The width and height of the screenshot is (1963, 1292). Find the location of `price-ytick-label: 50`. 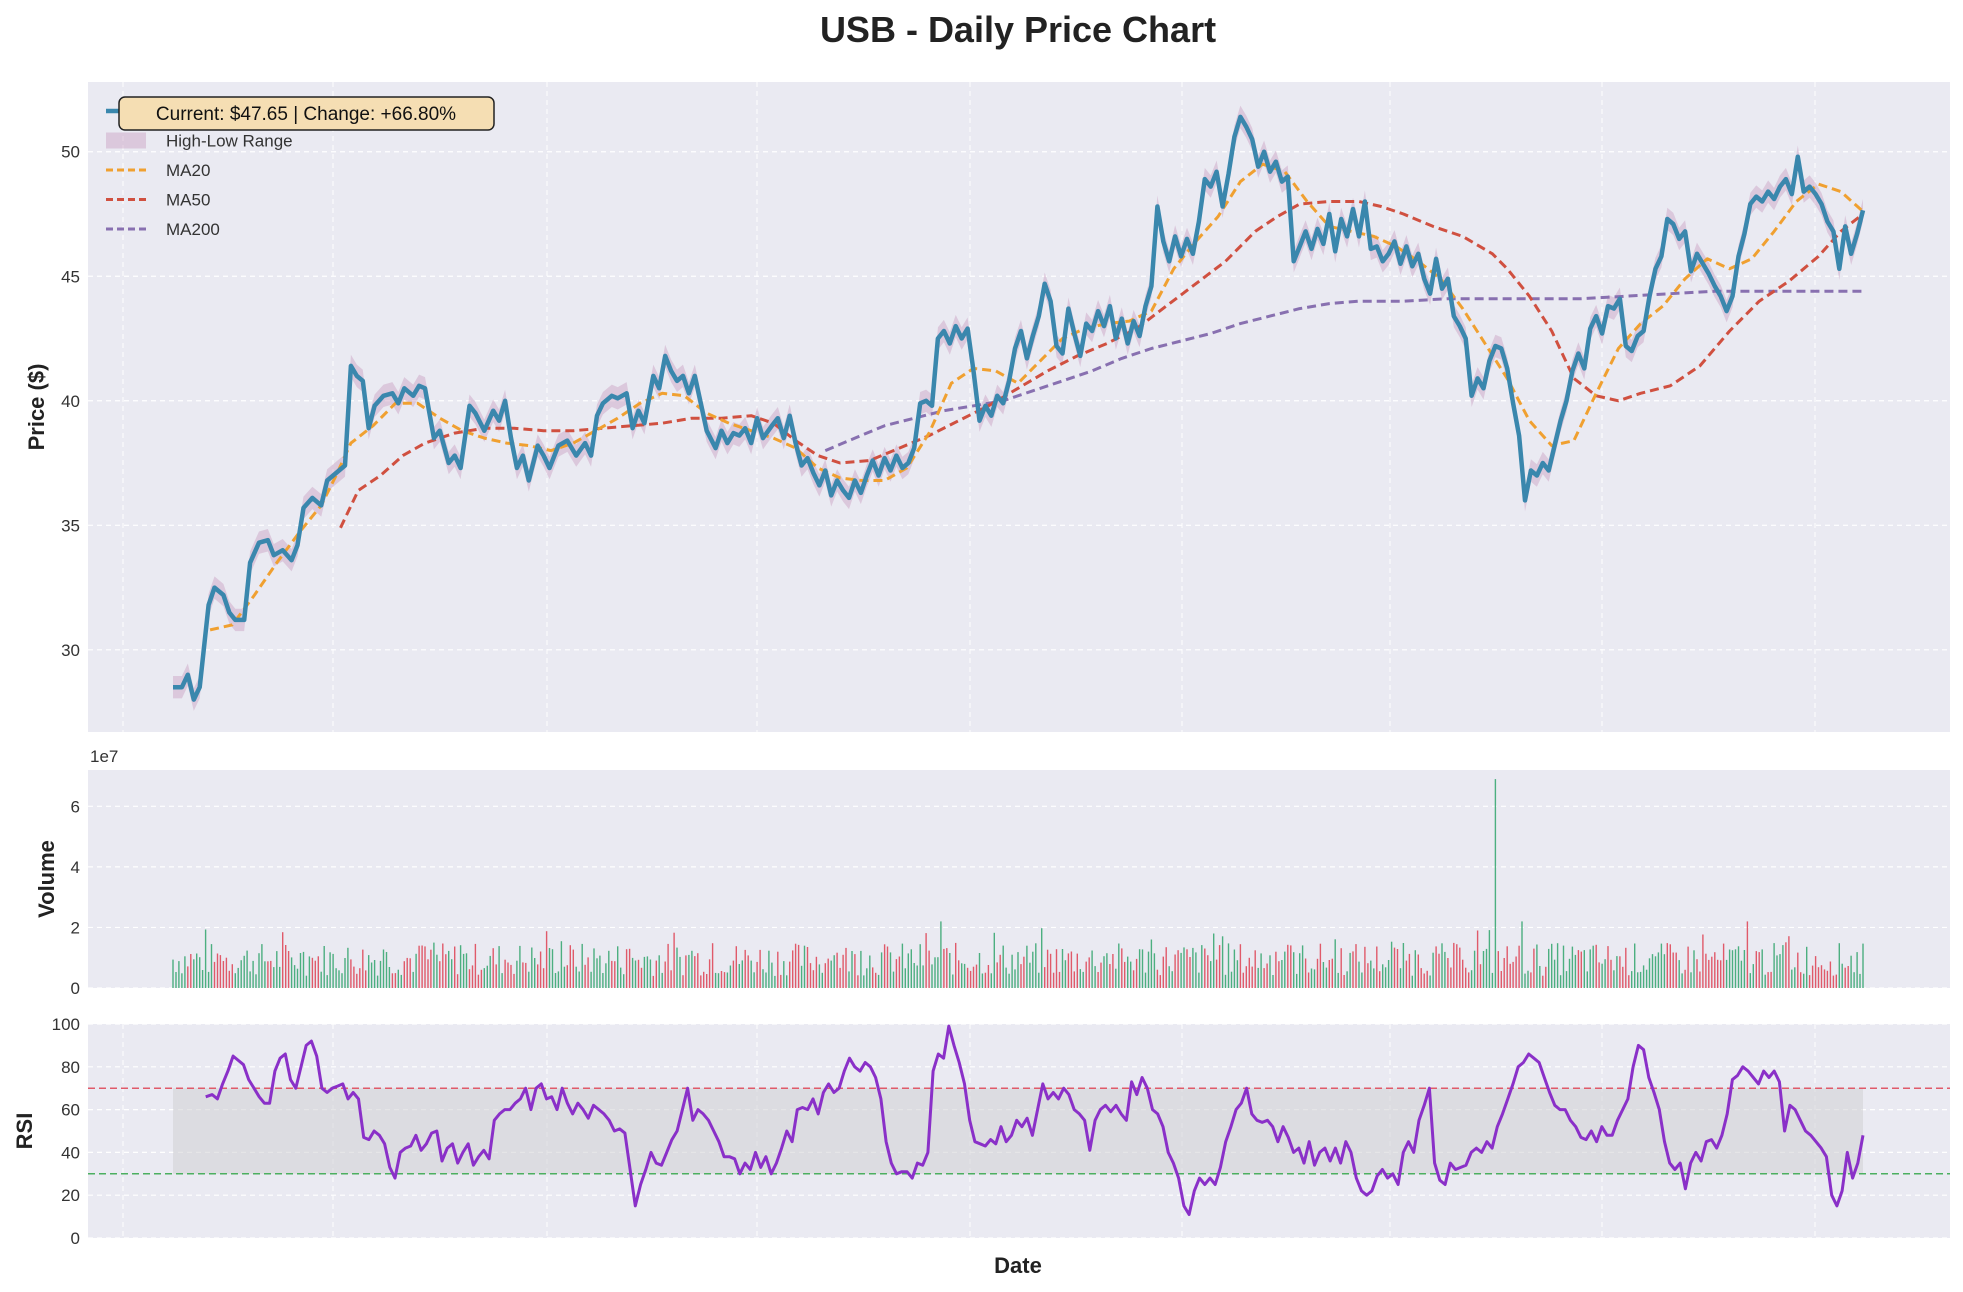

price-ytick-label: 50 is located at coordinates (70, 152).